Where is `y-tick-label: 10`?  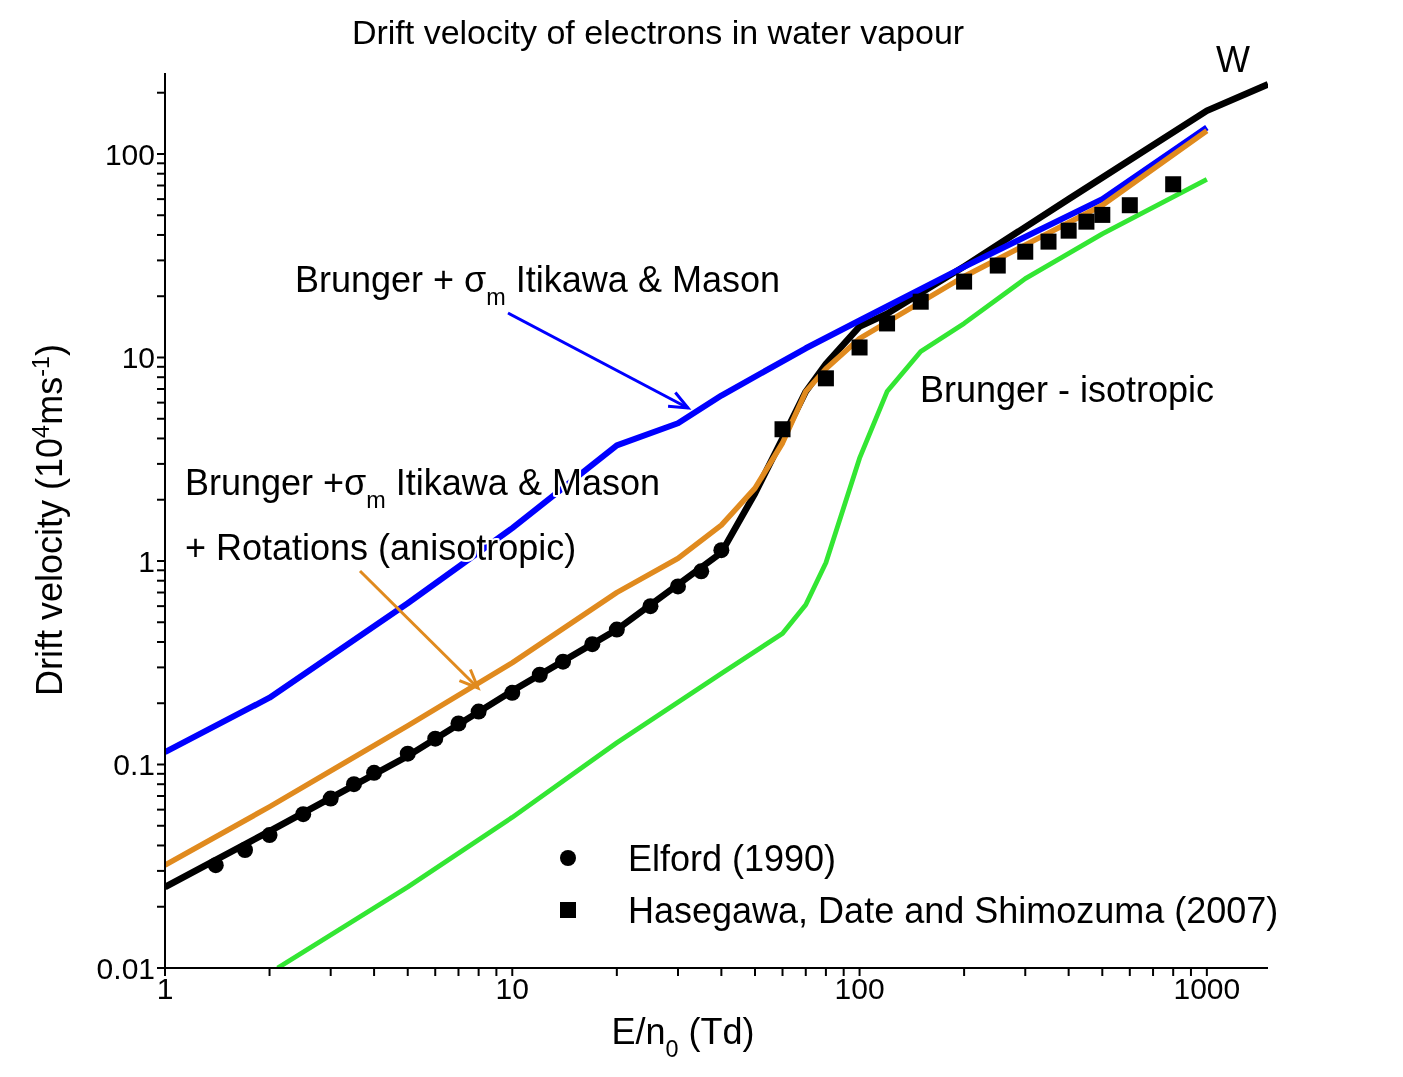
y-tick-label: 10 is located at coordinates (138, 358).